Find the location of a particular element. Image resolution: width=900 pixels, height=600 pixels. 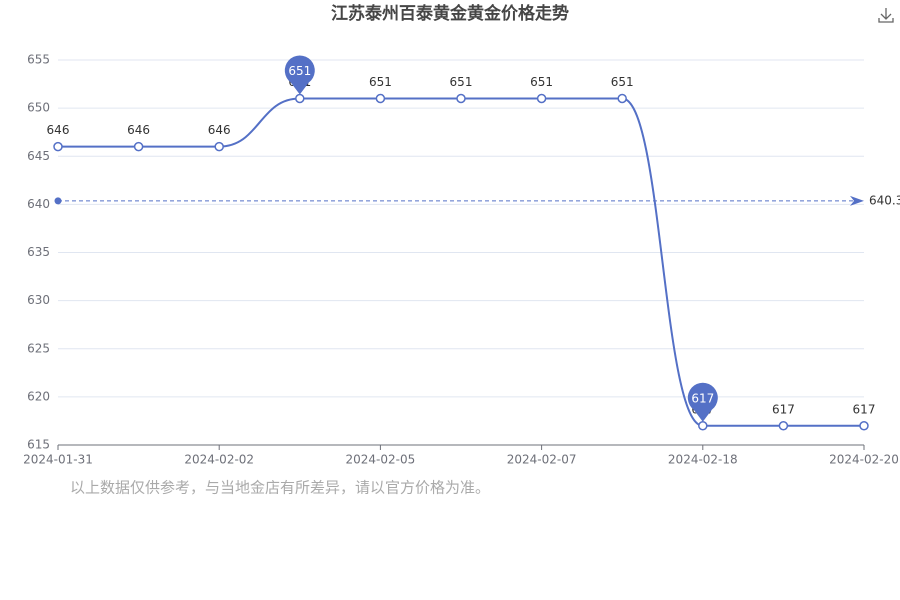

y-tick-label: 615 is located at coordinates (38, 445).